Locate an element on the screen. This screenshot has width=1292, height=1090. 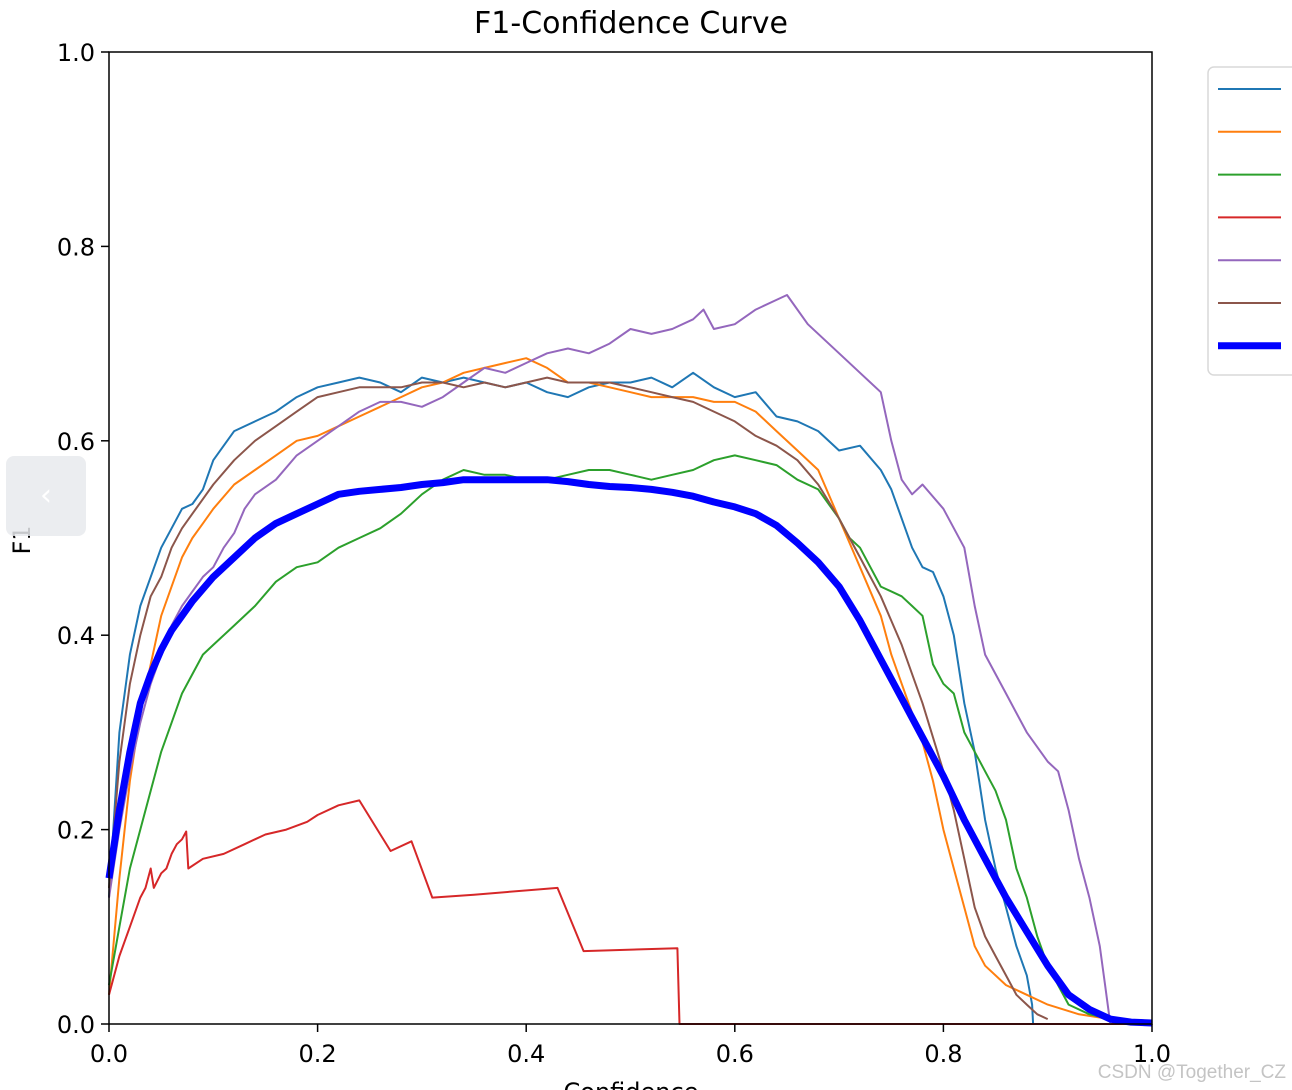
chart-title: F1-Confidence Curve is located at coordinates (631, 23).